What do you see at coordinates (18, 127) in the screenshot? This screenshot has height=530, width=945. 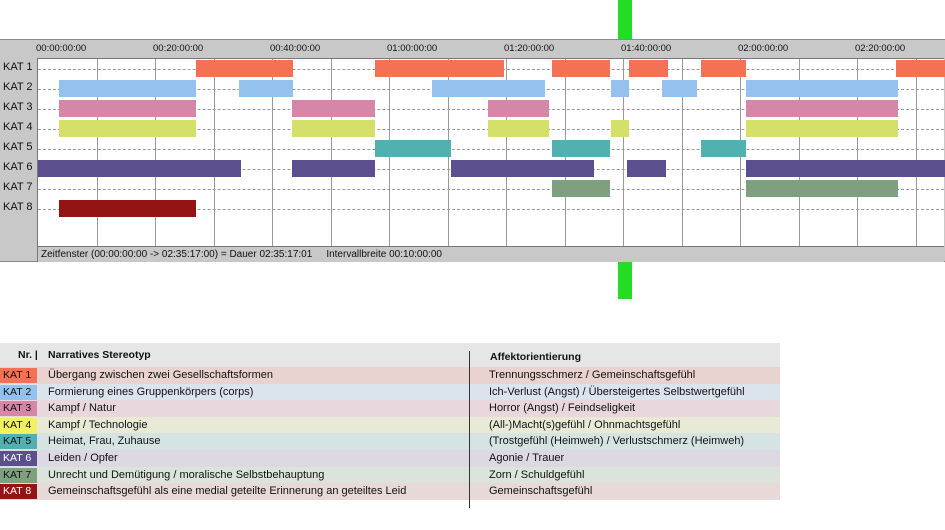 I see `track-label: KAT 4` at bounding box center [18, 127].